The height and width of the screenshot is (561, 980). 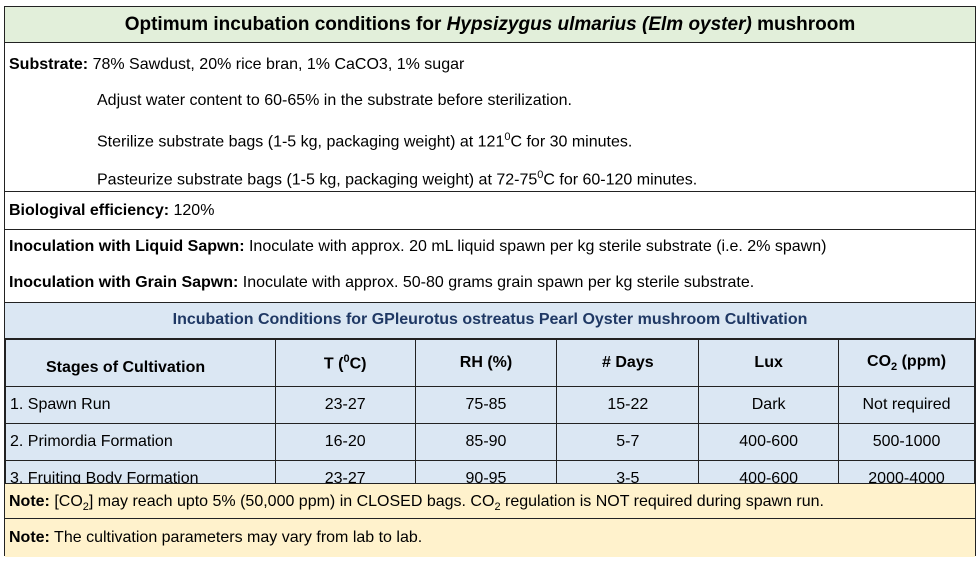 What do you see at coordinates (628, 363) in the screenshot?
I see `header-days: # Days` at bounding box center [628, 363].